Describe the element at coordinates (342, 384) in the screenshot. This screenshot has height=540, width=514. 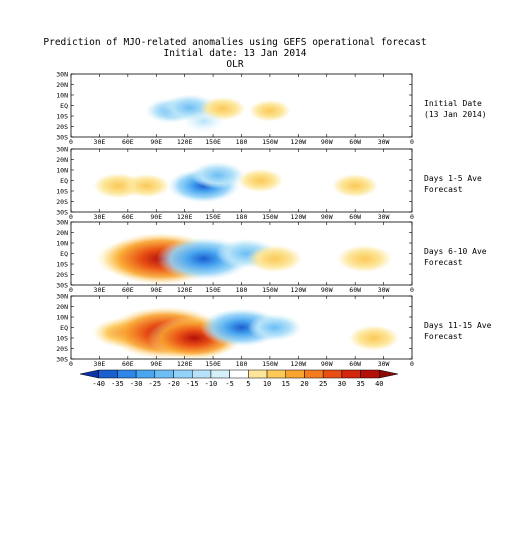
I see `colorbar-tick-label: 30` at that location.